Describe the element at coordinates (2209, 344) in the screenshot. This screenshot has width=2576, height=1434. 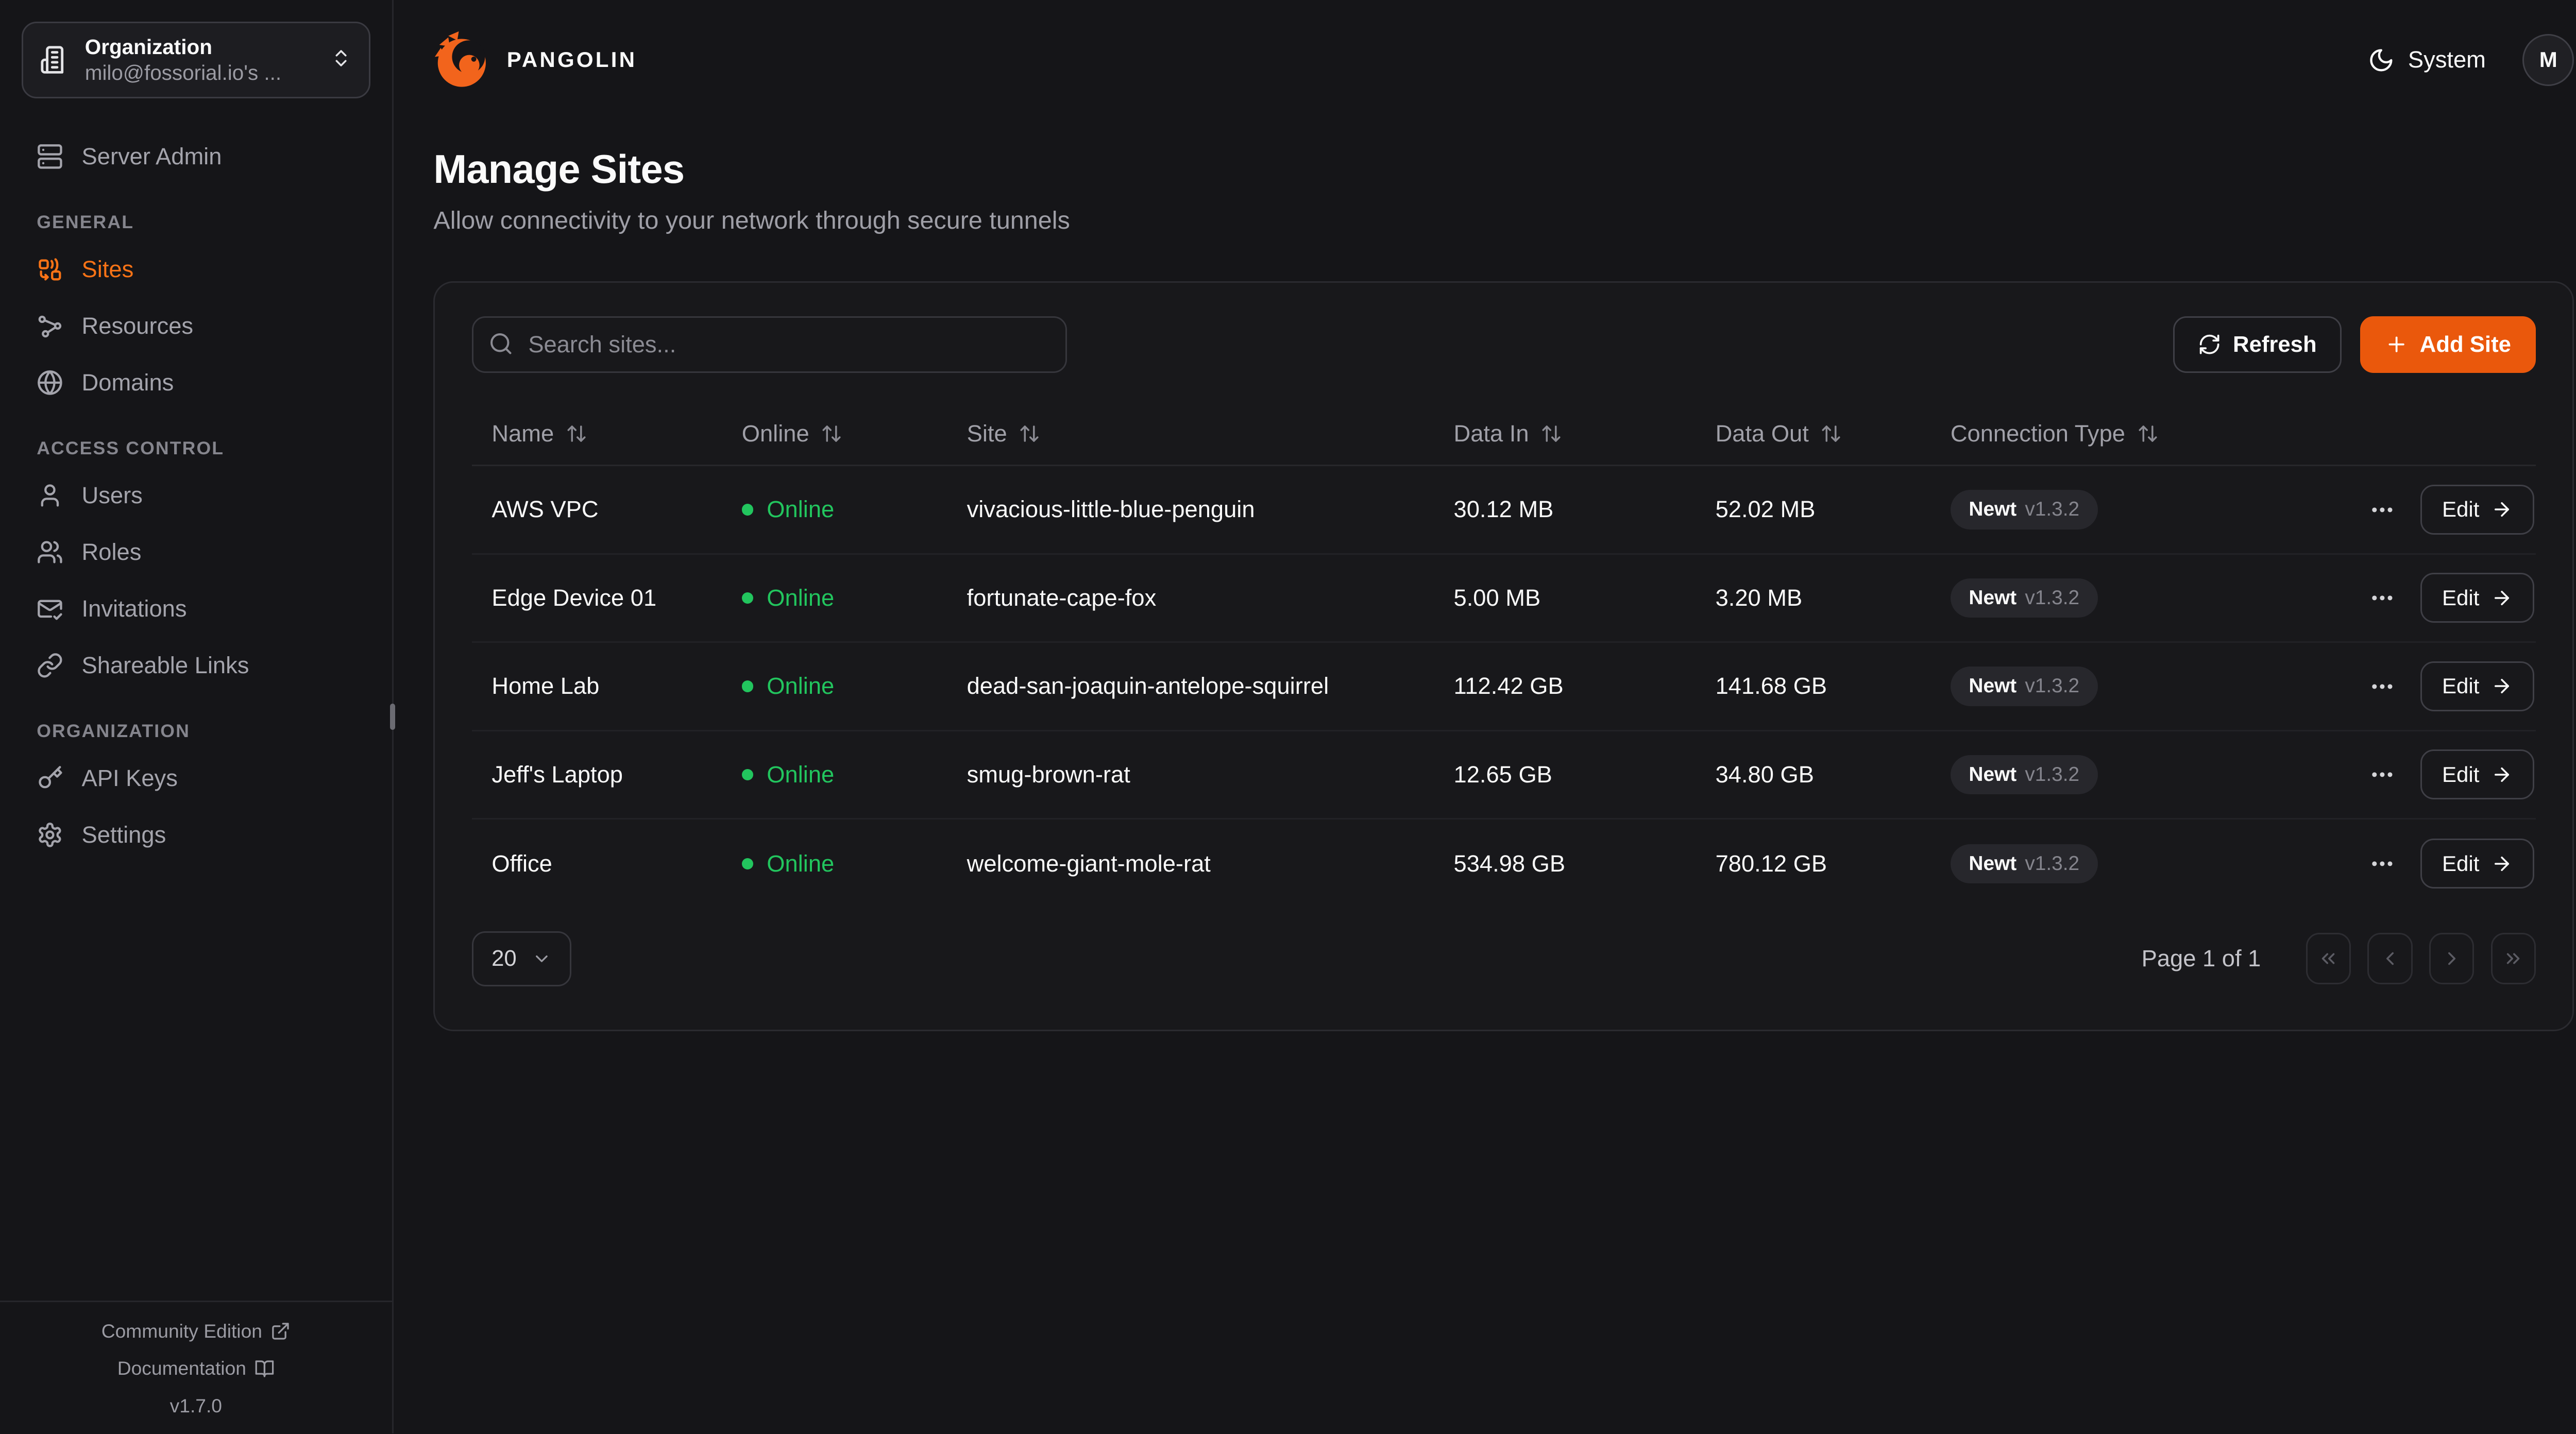
I see `refresh-icon` at that location.